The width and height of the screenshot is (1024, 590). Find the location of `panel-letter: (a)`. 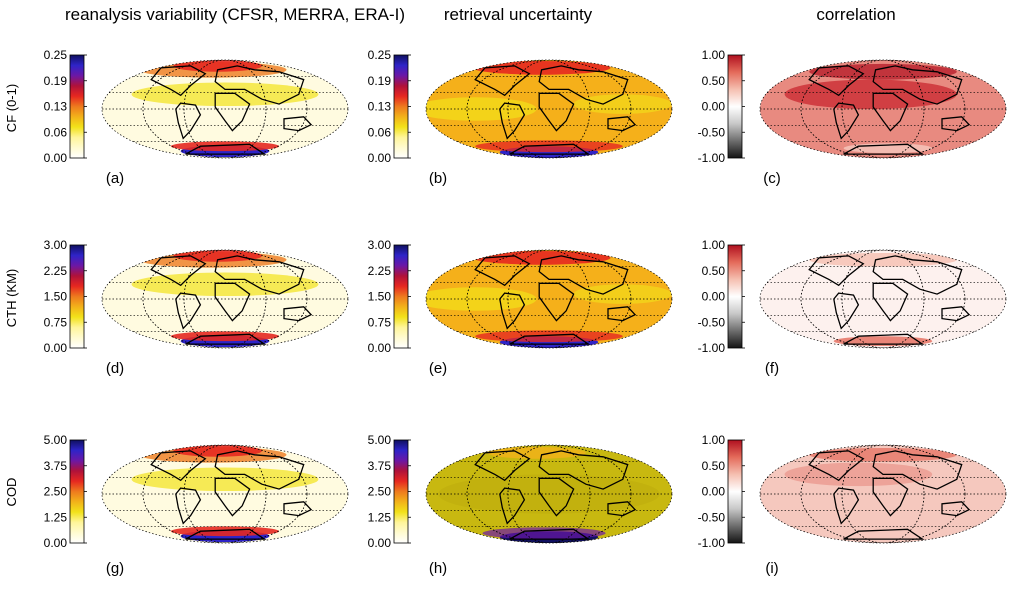

panel-letter: (a) is located at coordinates (115, 178).